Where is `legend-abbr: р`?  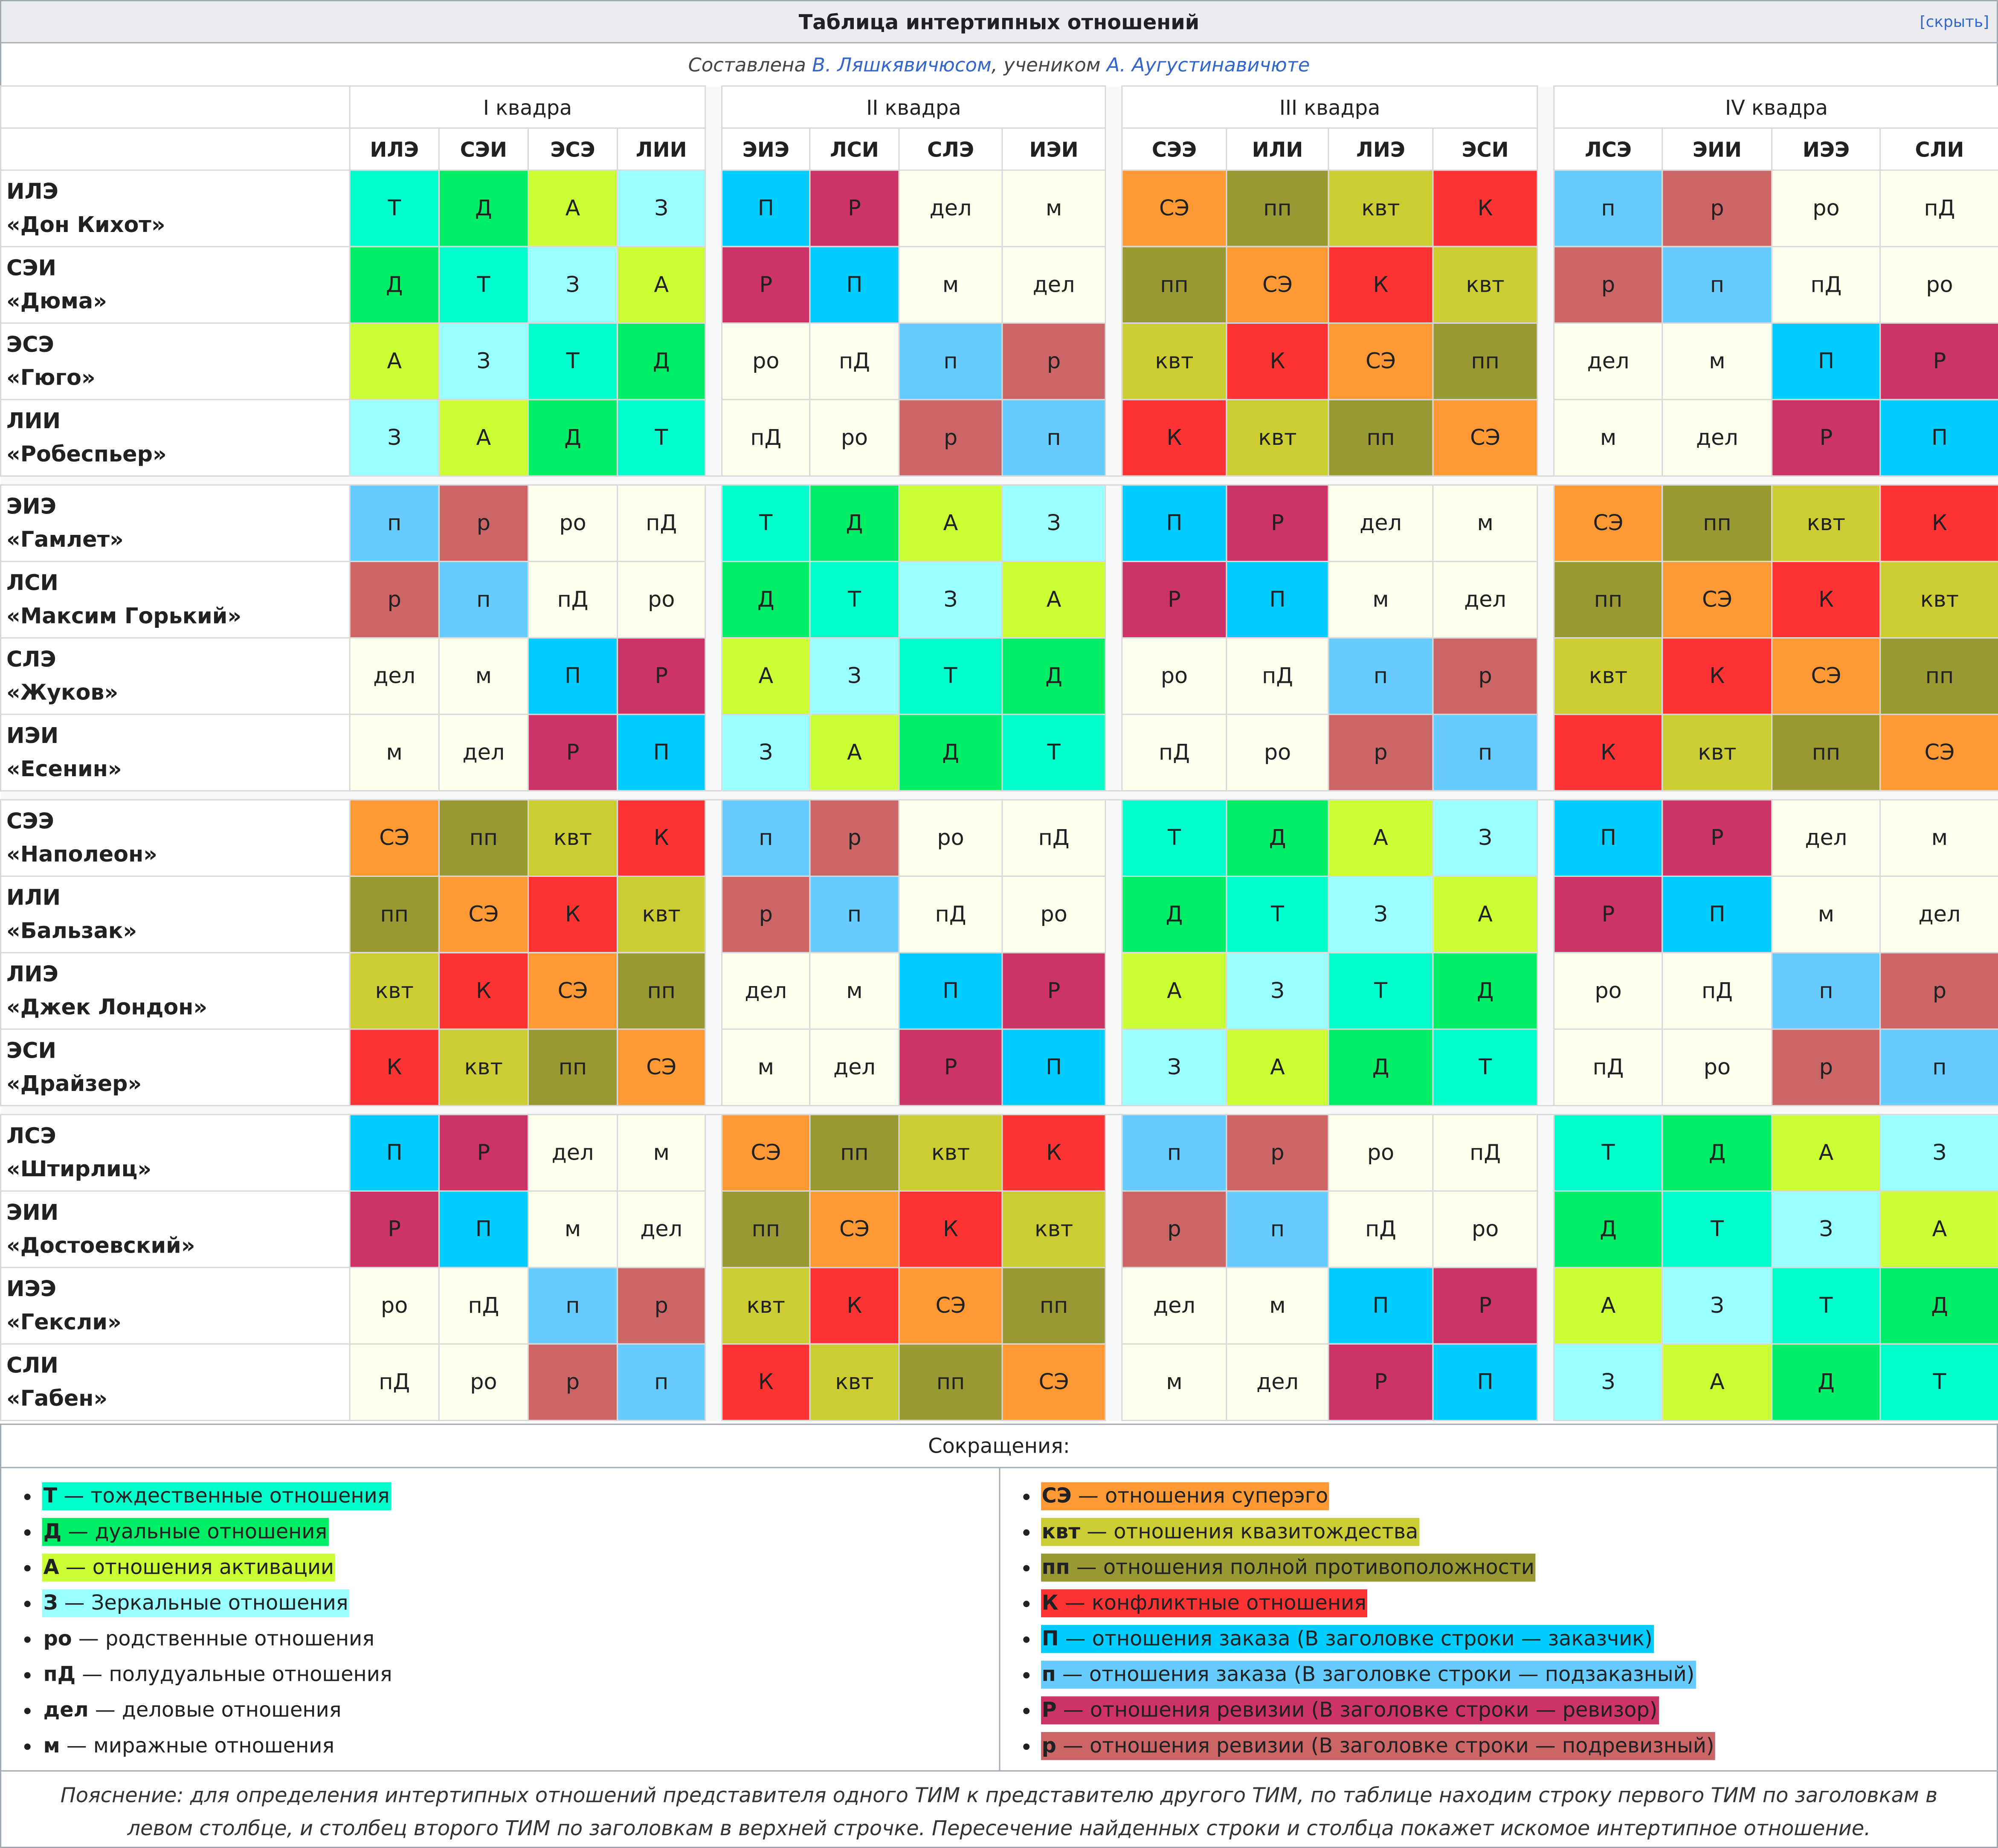
legend-abbr: р is located at coordinates (1048, 1745).